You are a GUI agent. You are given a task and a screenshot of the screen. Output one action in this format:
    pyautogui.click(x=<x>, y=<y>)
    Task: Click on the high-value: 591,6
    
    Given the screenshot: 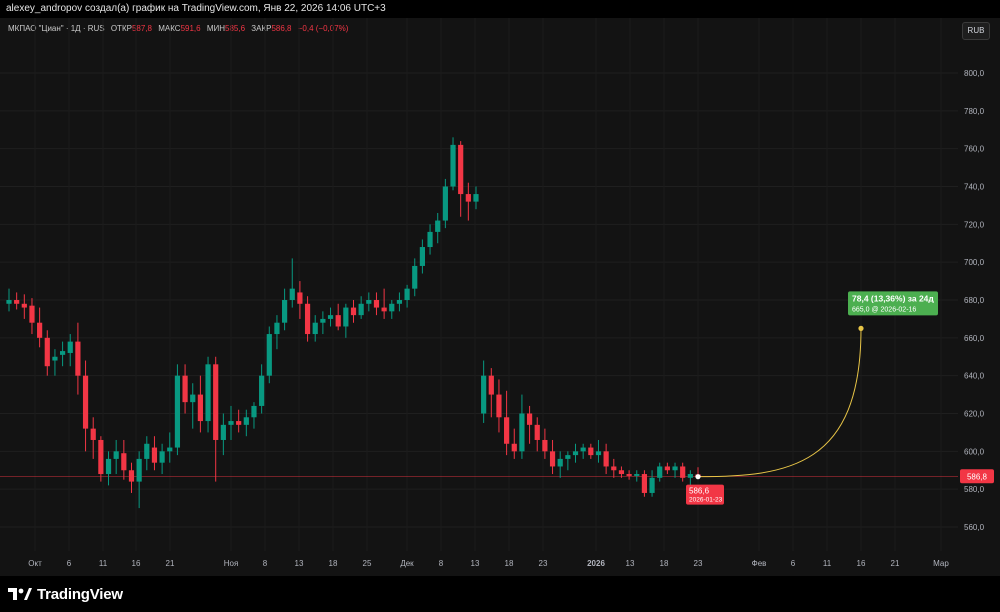 What is the action you would take?
    pyautogui.click(x=190, y=28)
    